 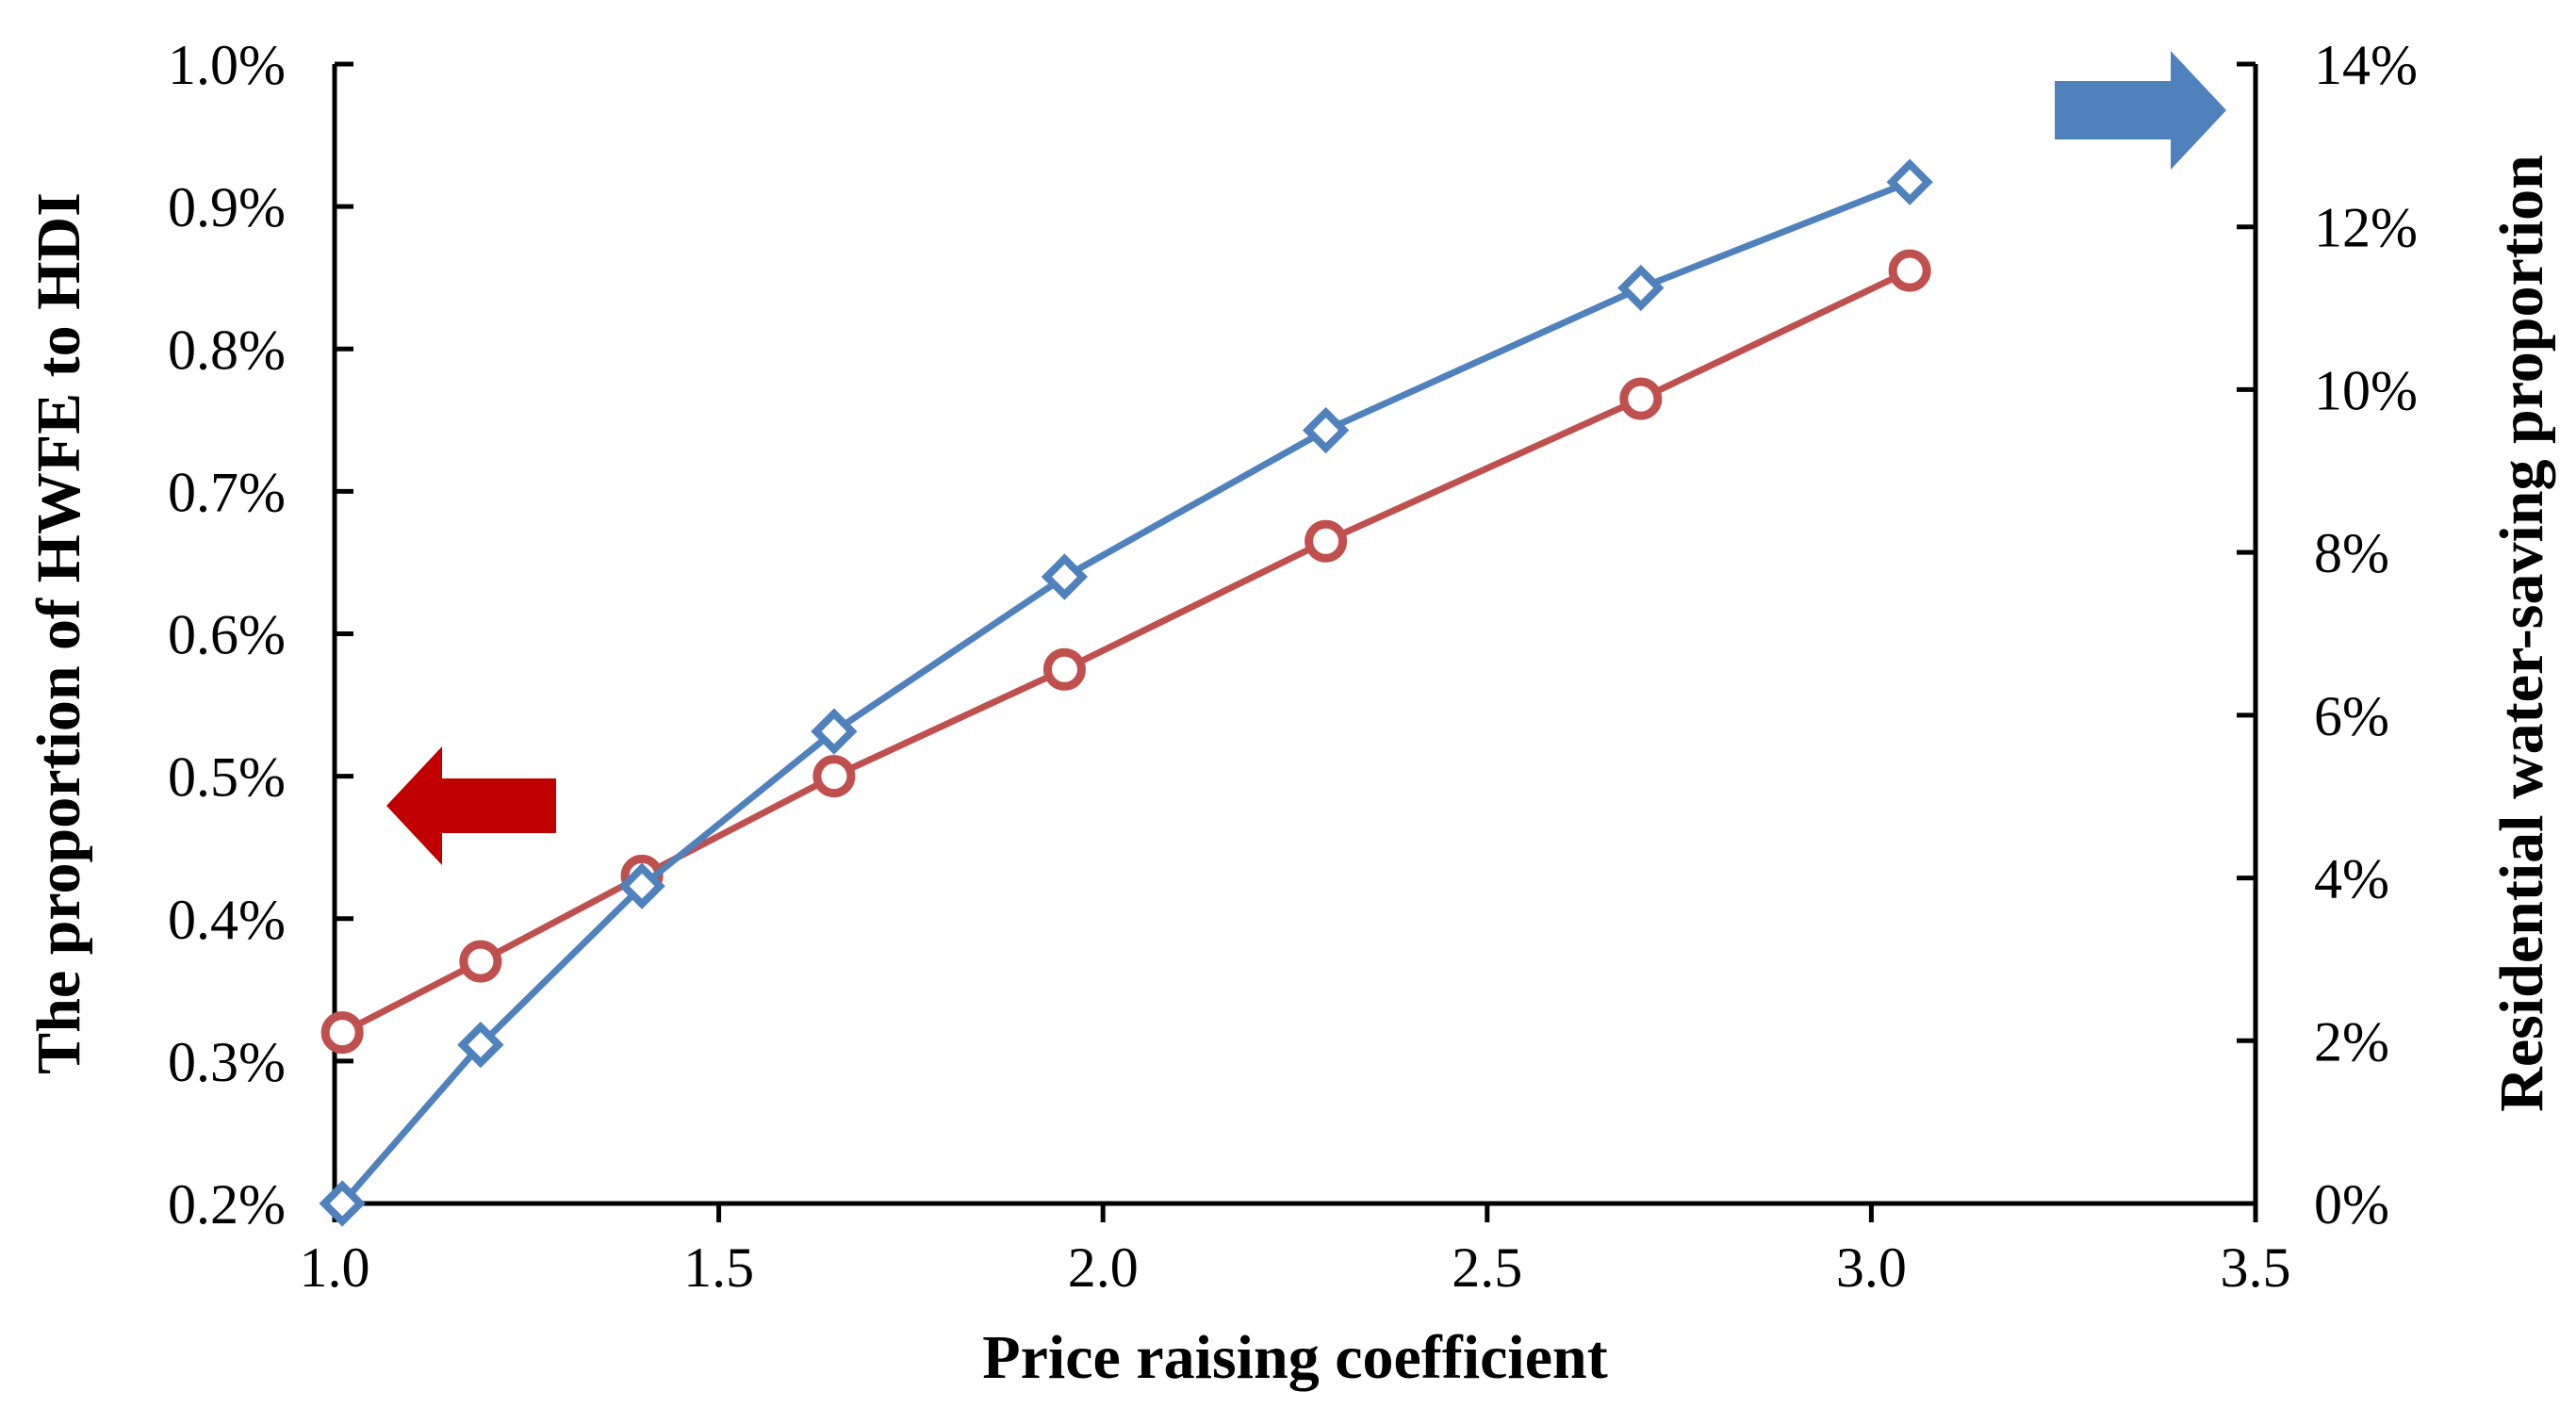 What do you see at coordinates (2366, 390) in the screenshot?
I see `right-y-tick-label: 10%` at bounding box center [2366, 390].